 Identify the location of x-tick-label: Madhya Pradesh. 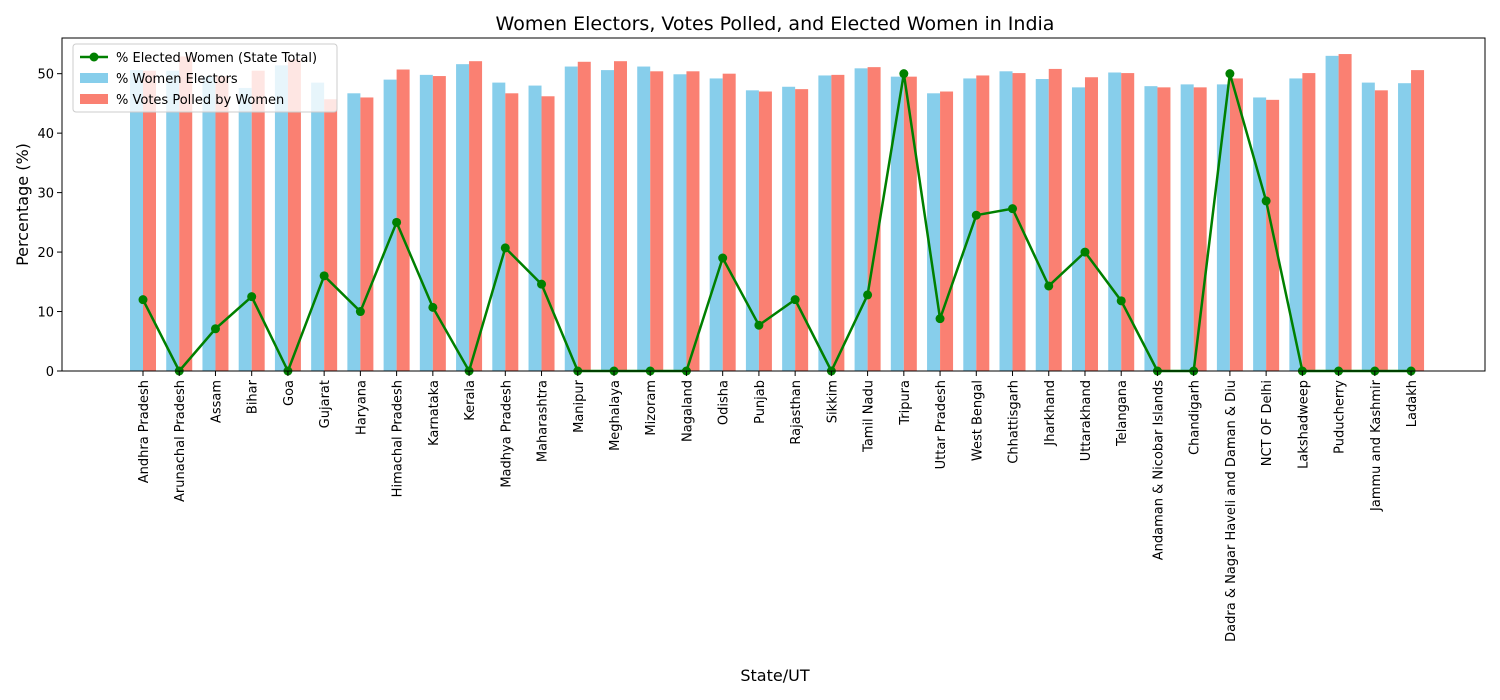
(506, 434).